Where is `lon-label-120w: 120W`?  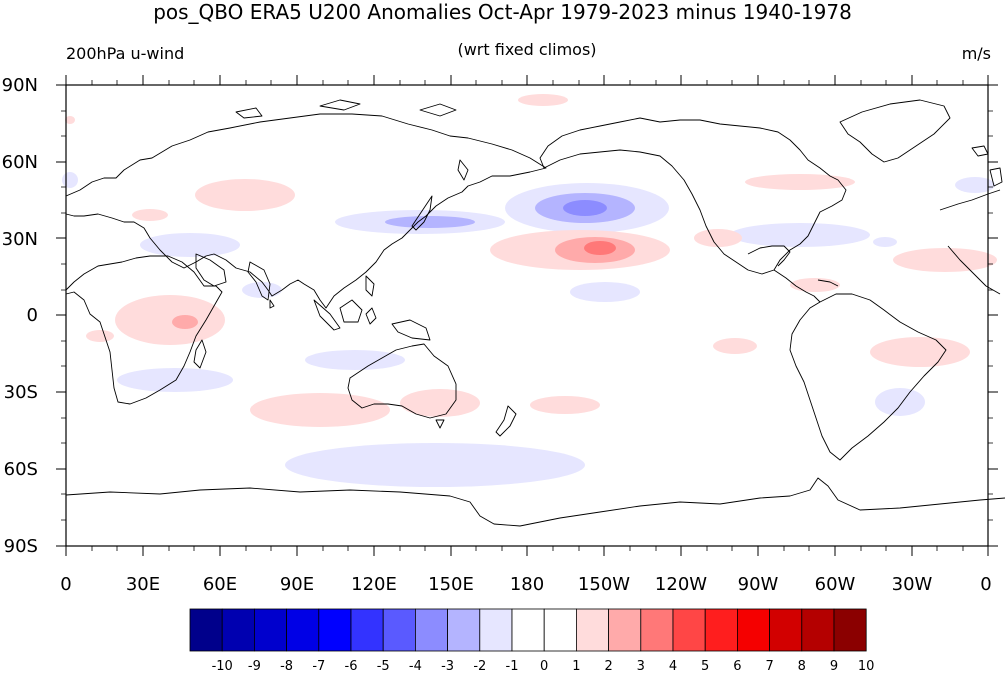
lon-label-120w: 120W is located at coordinates (681, 584).